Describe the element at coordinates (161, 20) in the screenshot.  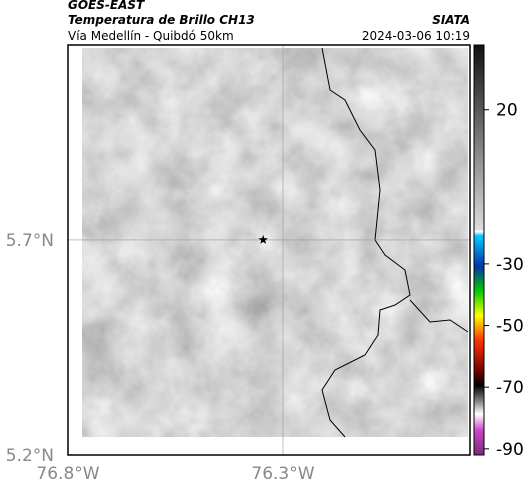
I see `title: Temperatura de Brillo CH13` at that location.